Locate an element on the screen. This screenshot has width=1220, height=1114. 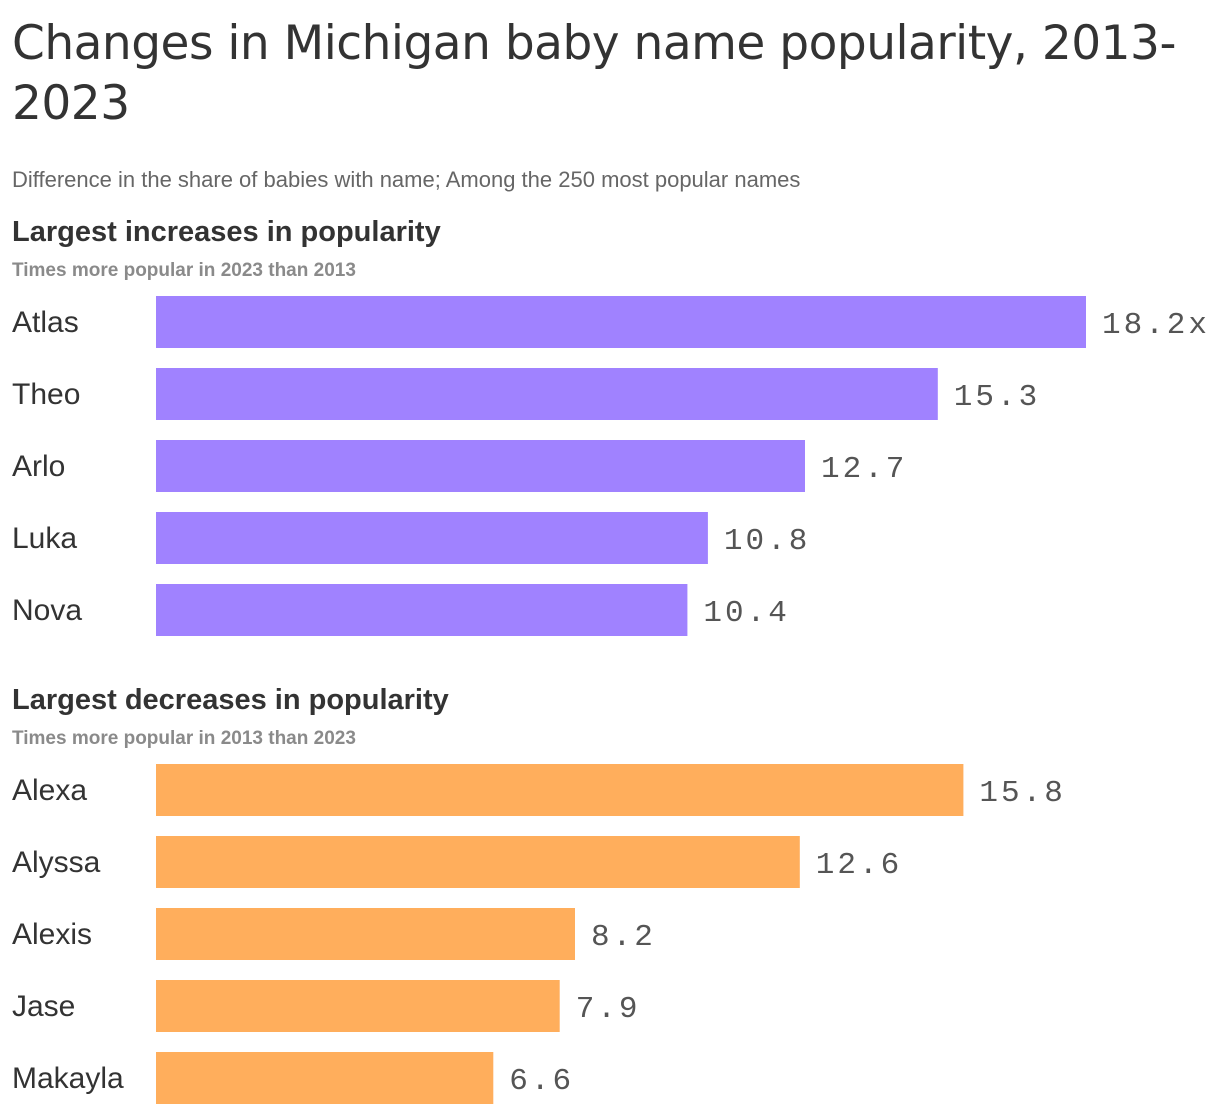
decreases-value-label: 12.6 is located at coordinates (859, 865).